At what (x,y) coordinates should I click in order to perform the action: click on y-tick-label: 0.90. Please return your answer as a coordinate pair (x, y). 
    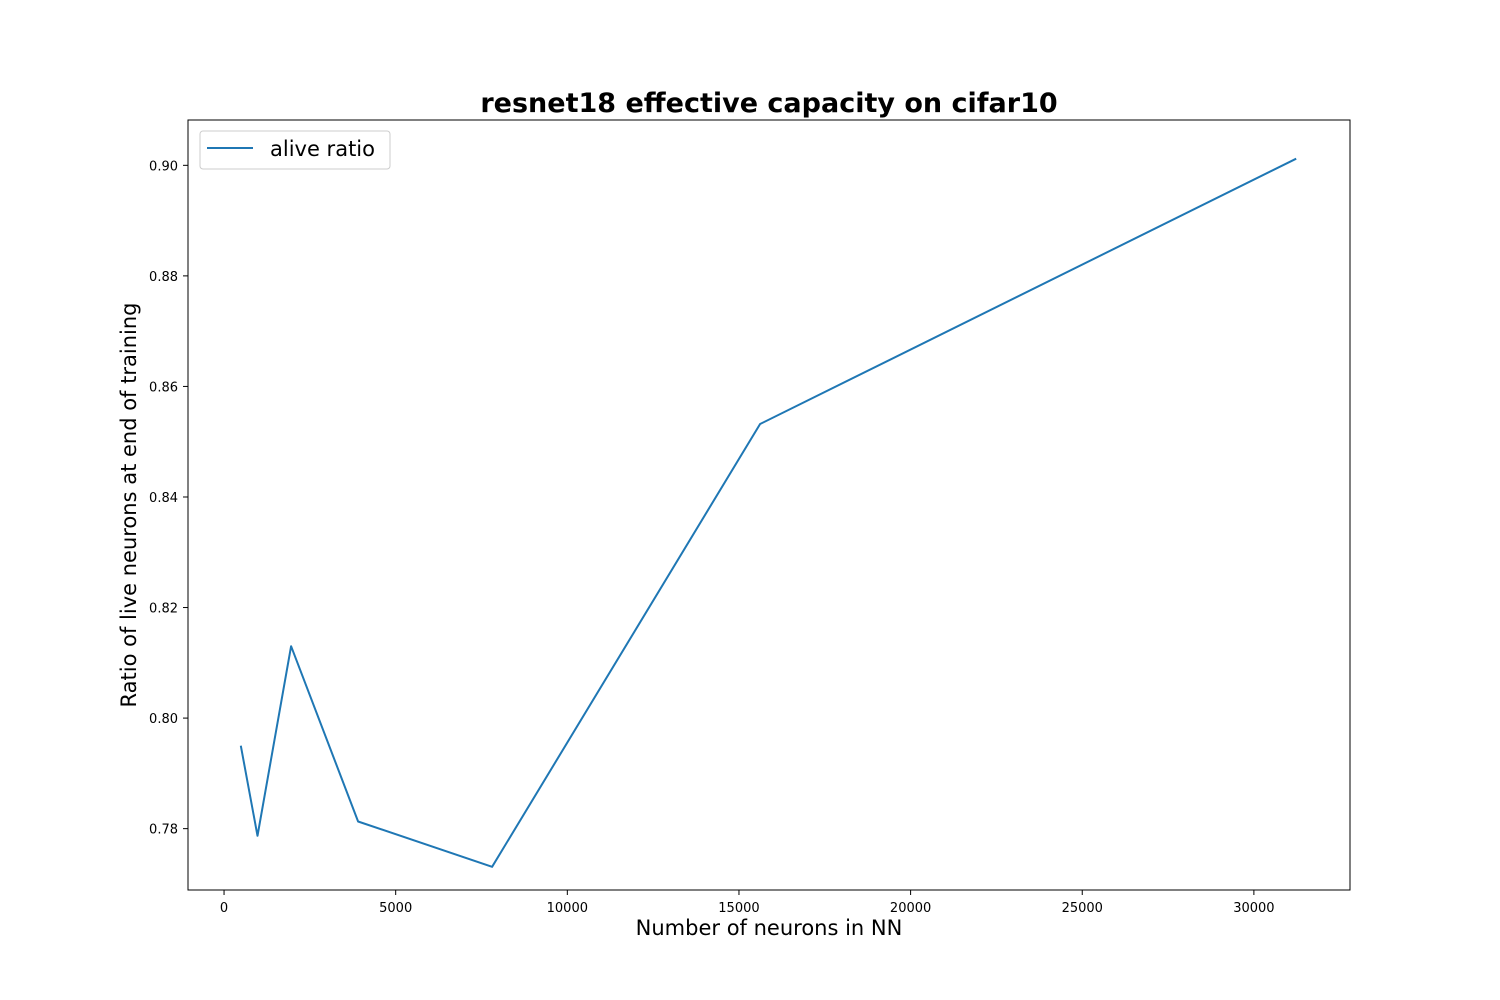
    Looking at the image, I should click on (163, 166).